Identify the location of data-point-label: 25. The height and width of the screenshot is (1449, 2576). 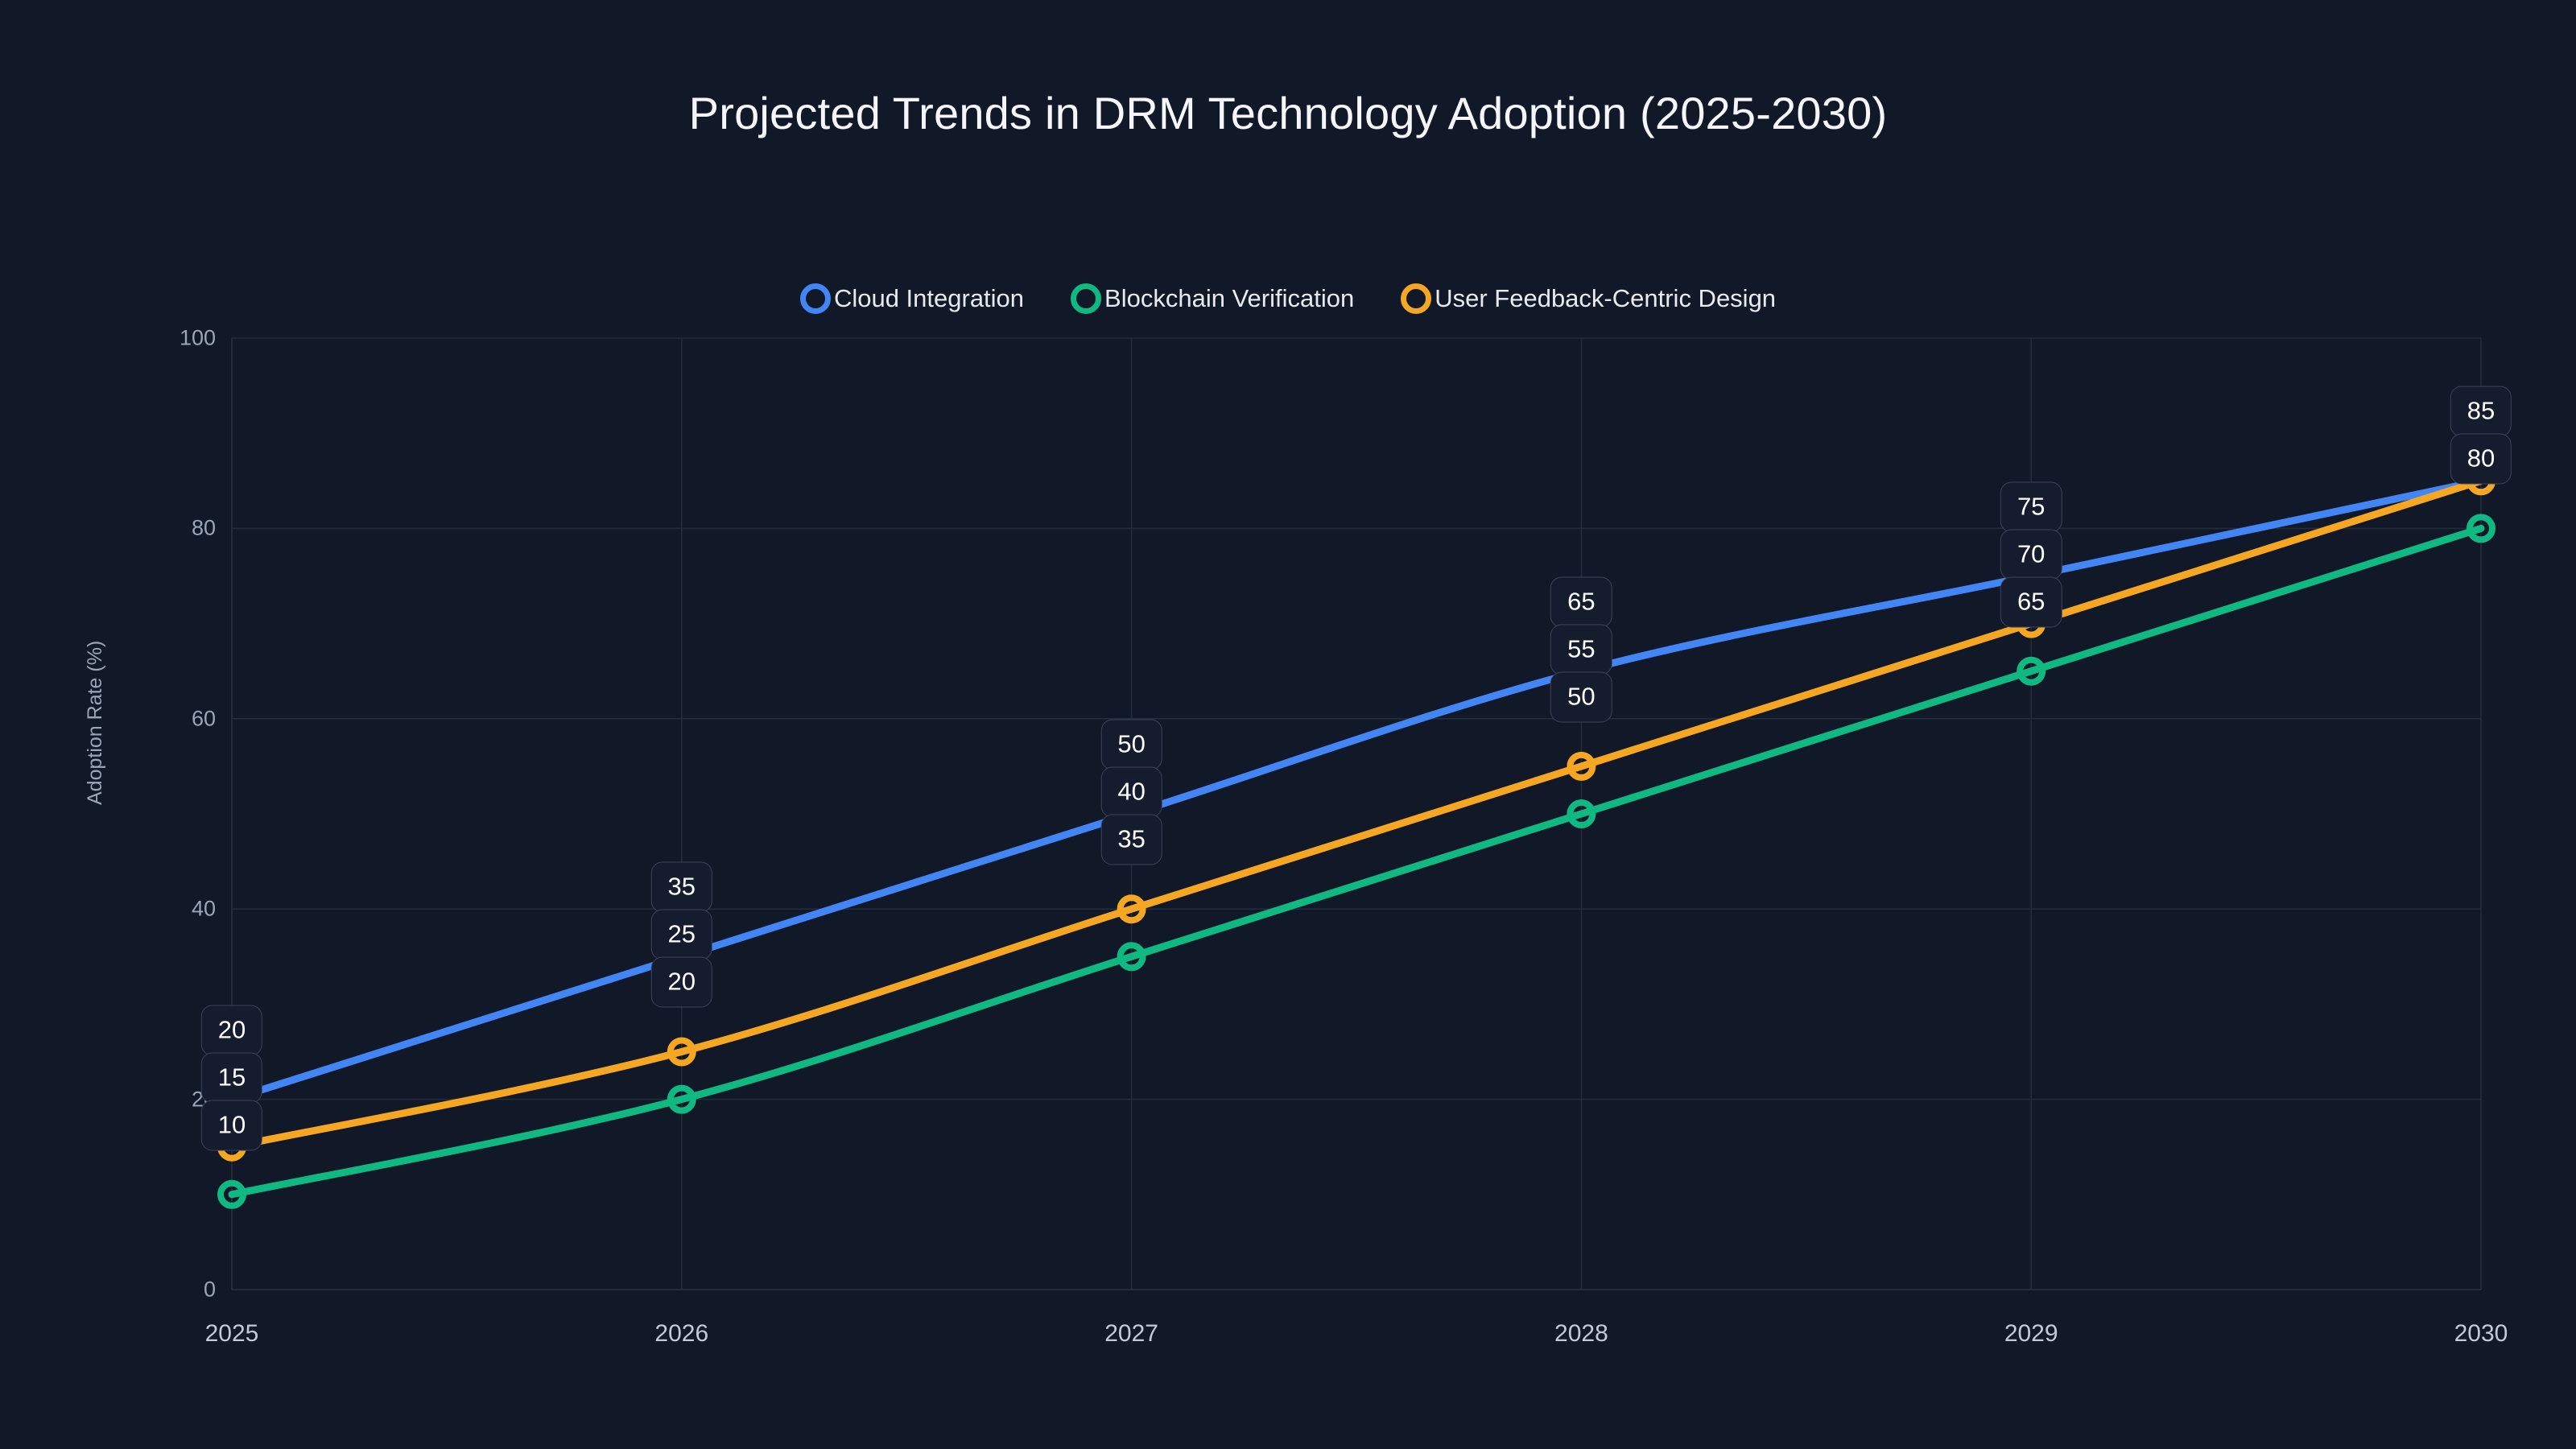
(681, 934).